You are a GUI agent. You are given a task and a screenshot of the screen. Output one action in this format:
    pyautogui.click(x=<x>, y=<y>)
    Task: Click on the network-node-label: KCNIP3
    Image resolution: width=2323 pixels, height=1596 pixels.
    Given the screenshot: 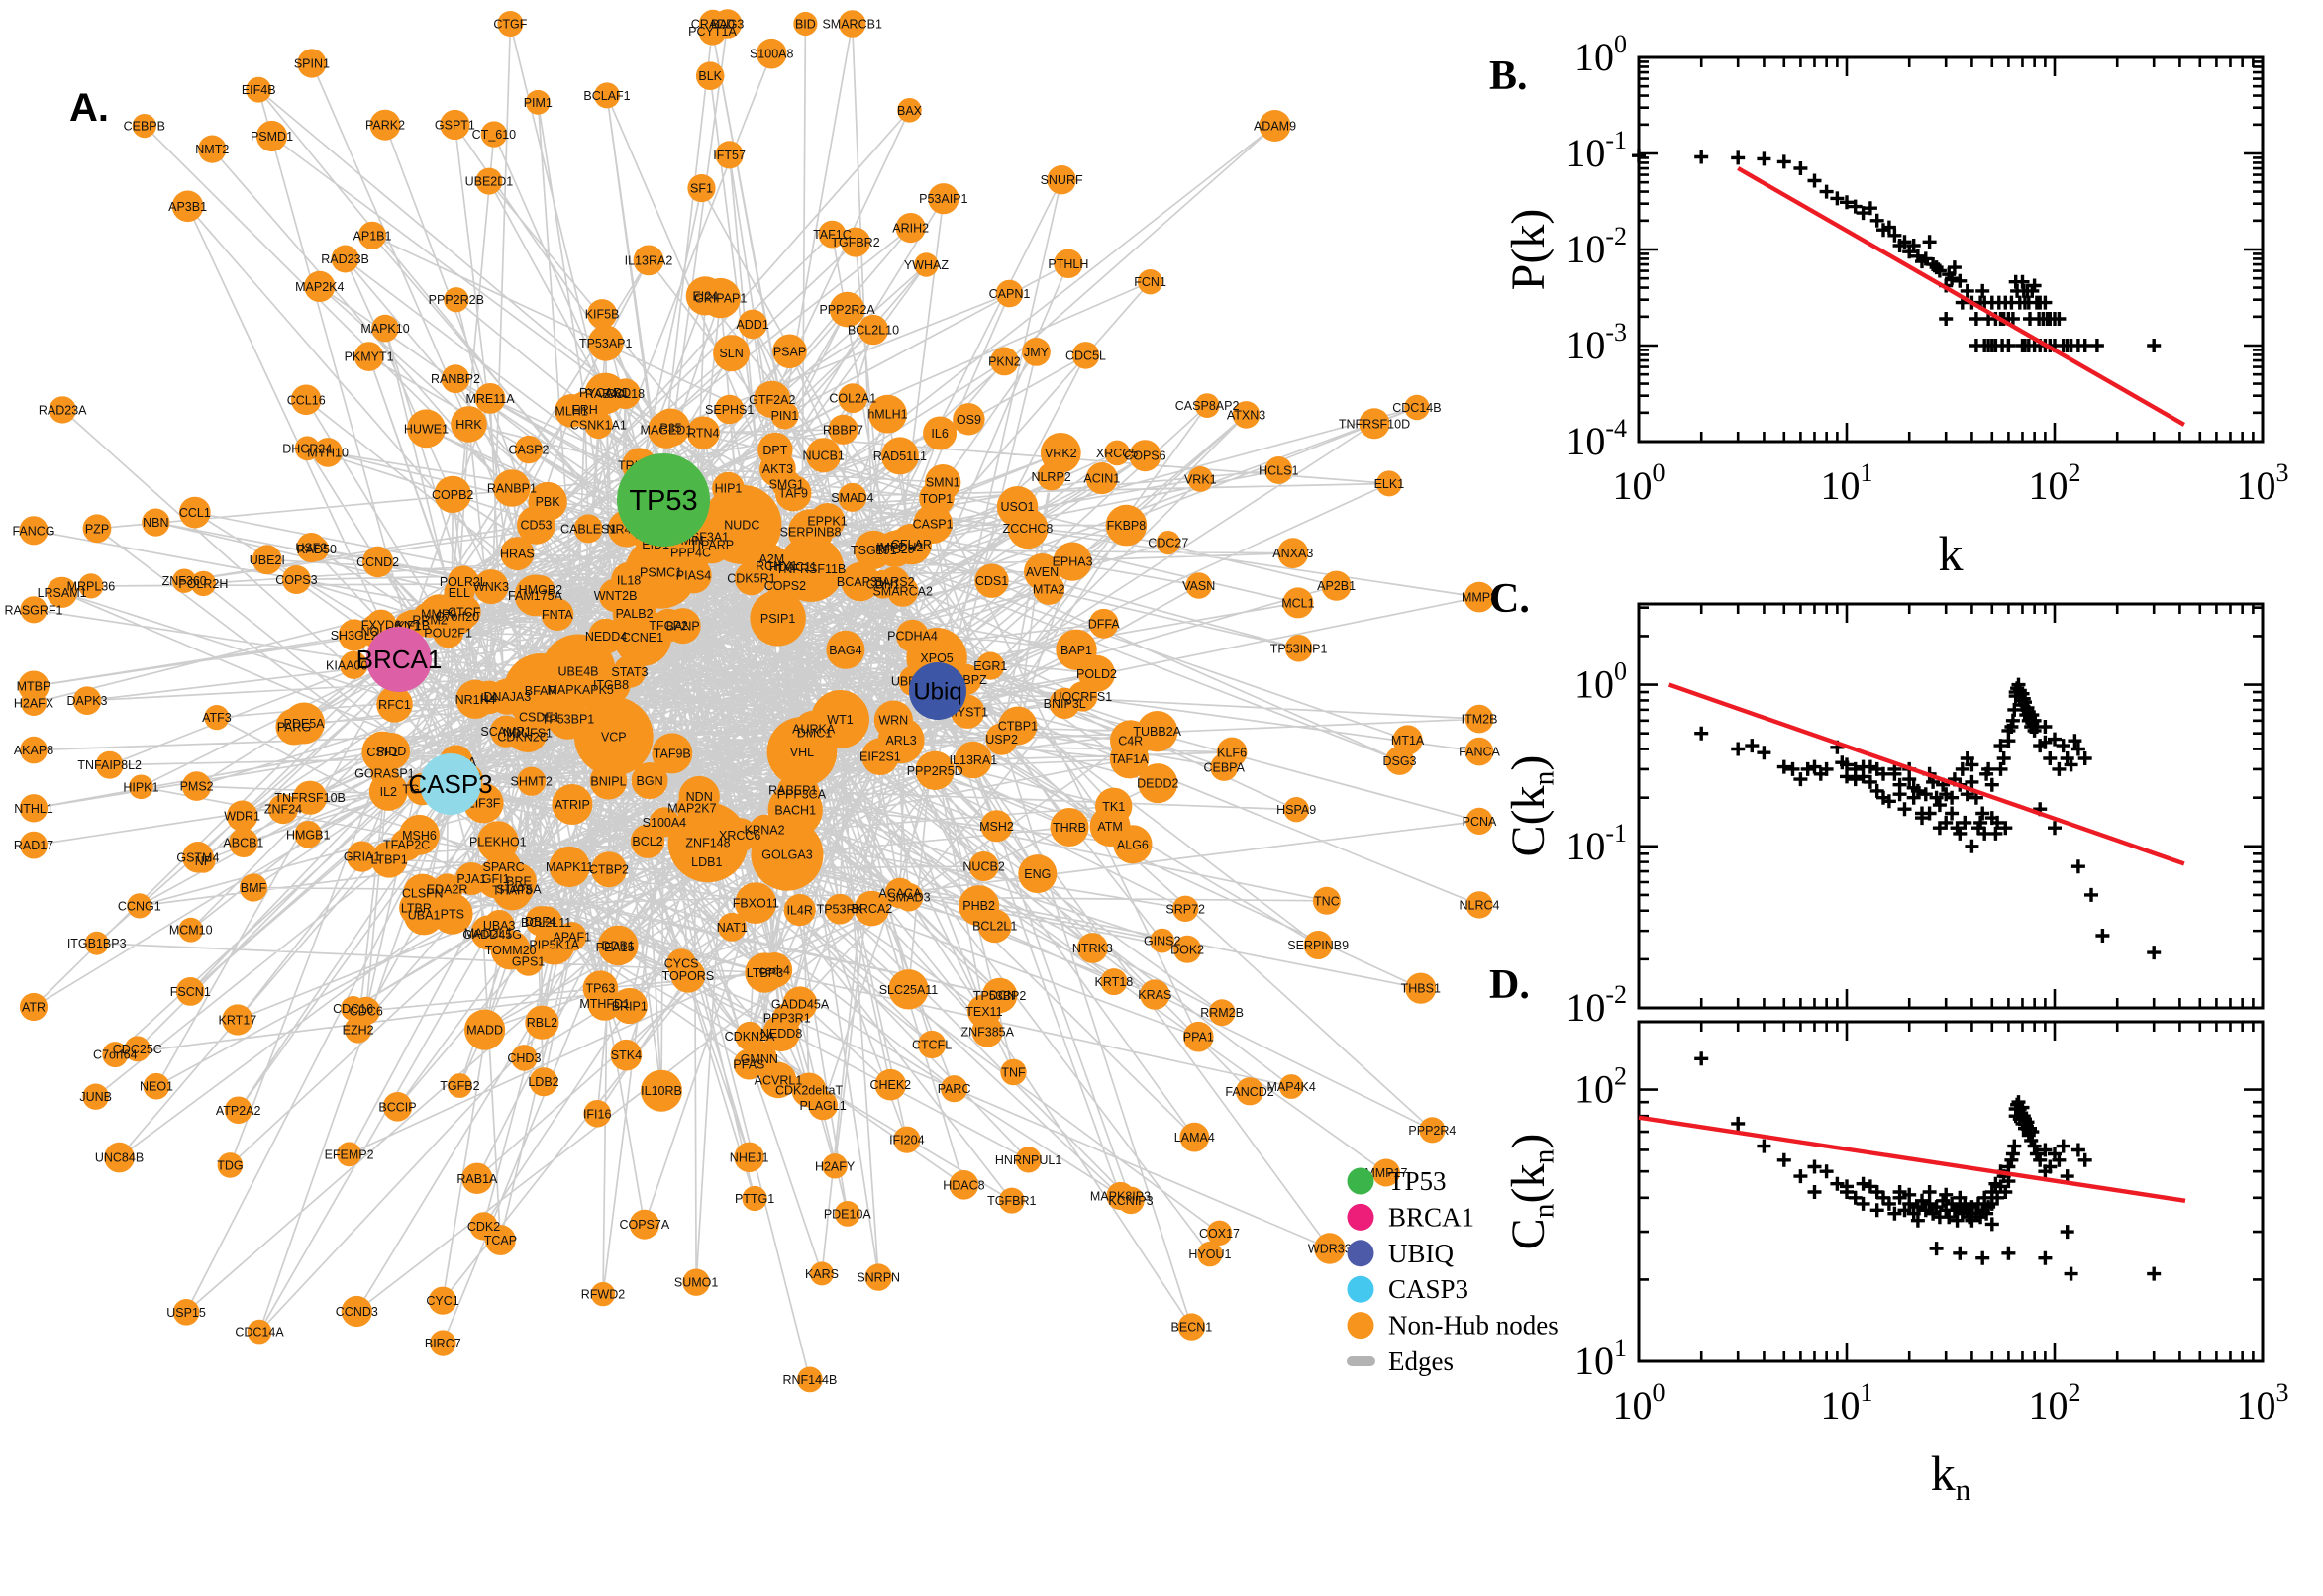 What is the action you would take?
    pyautogui.click(x=1130, y=1201)
    